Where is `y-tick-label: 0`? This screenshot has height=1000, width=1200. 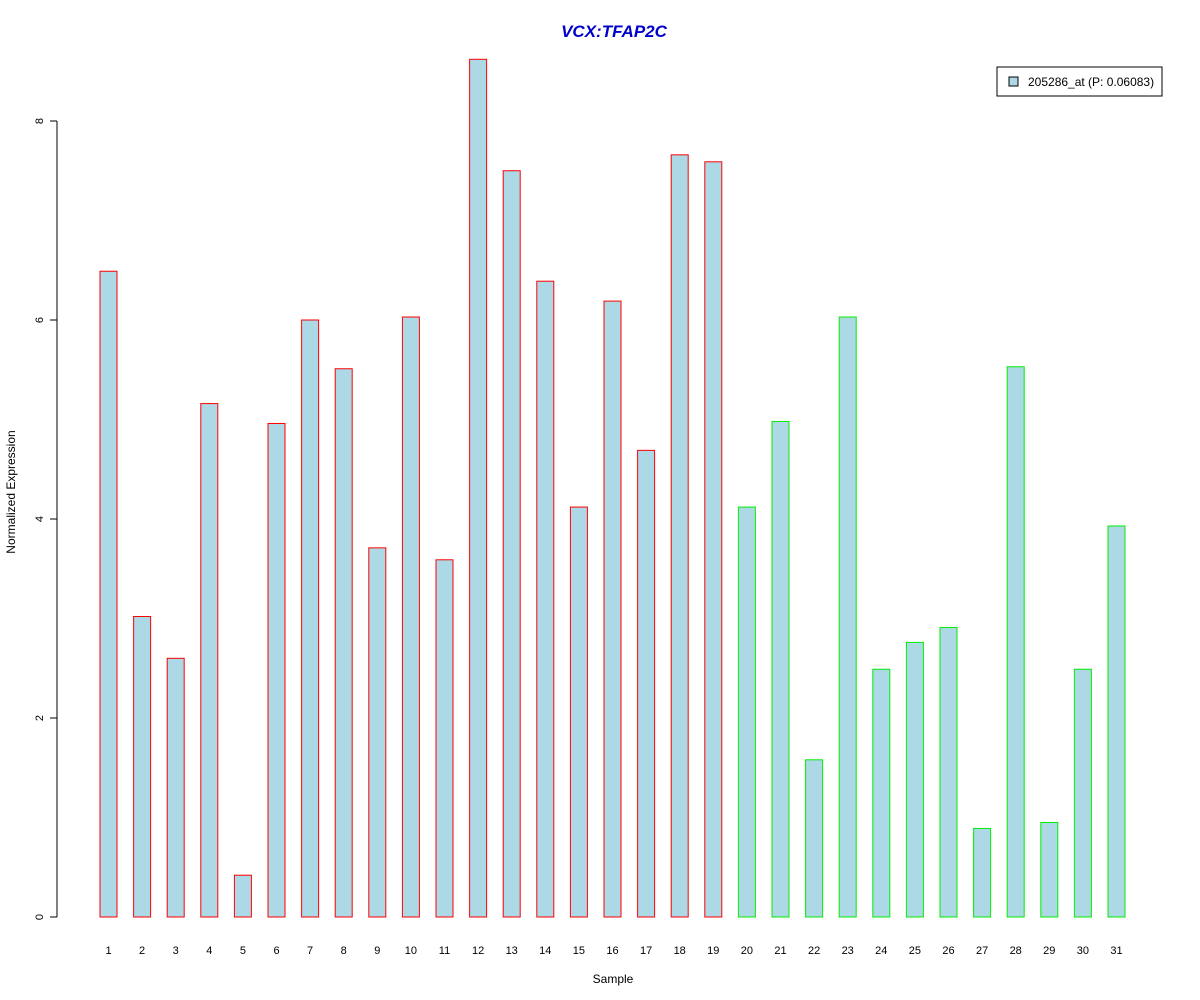
y-tick-label: 0 is located at coordinates (40, 917).